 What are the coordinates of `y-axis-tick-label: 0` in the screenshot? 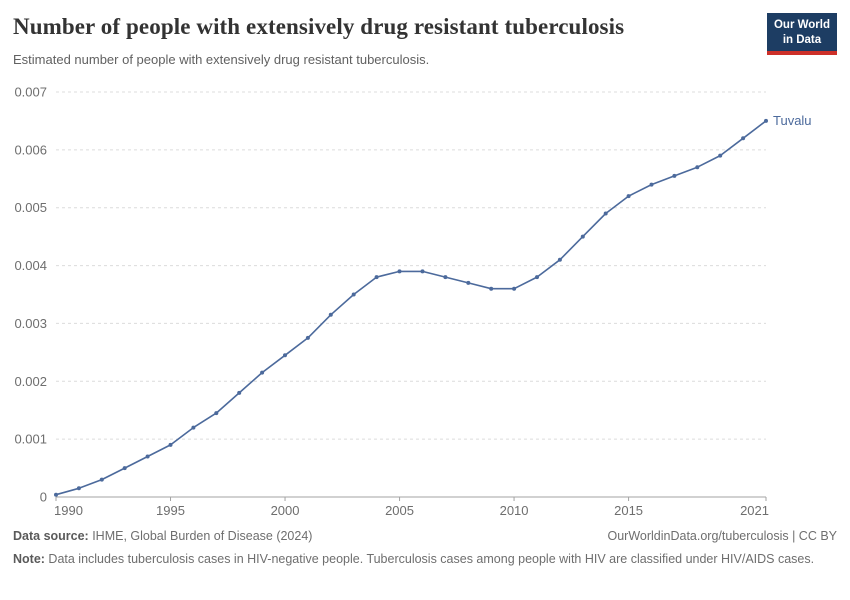 It's located at (43, 497).